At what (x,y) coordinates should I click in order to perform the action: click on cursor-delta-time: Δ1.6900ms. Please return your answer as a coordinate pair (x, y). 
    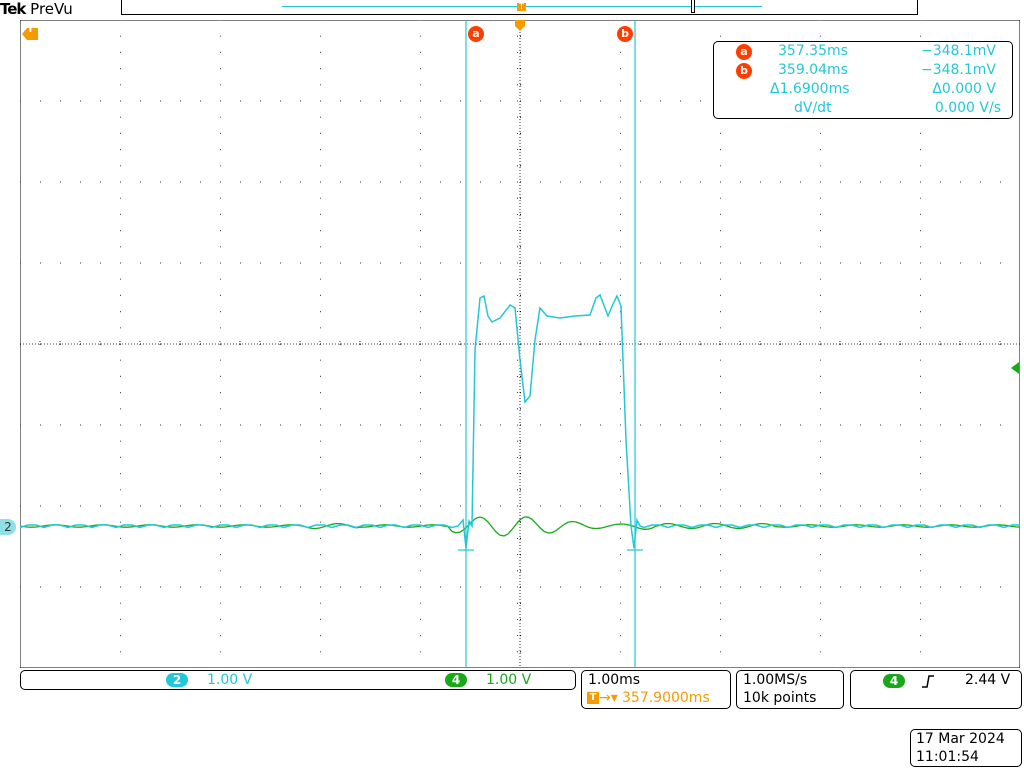
    Looking at the image, I should click on (810, 89).